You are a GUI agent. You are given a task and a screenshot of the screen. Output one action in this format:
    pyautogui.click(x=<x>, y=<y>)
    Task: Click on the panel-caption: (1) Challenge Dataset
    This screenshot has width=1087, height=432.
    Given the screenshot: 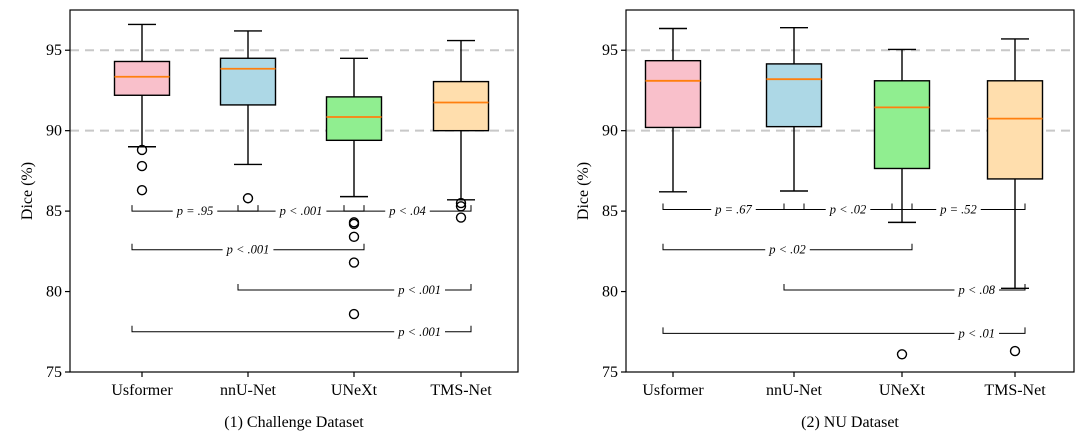 What is the action you would take?
    pyautogui.click(x=294, y=422)
    